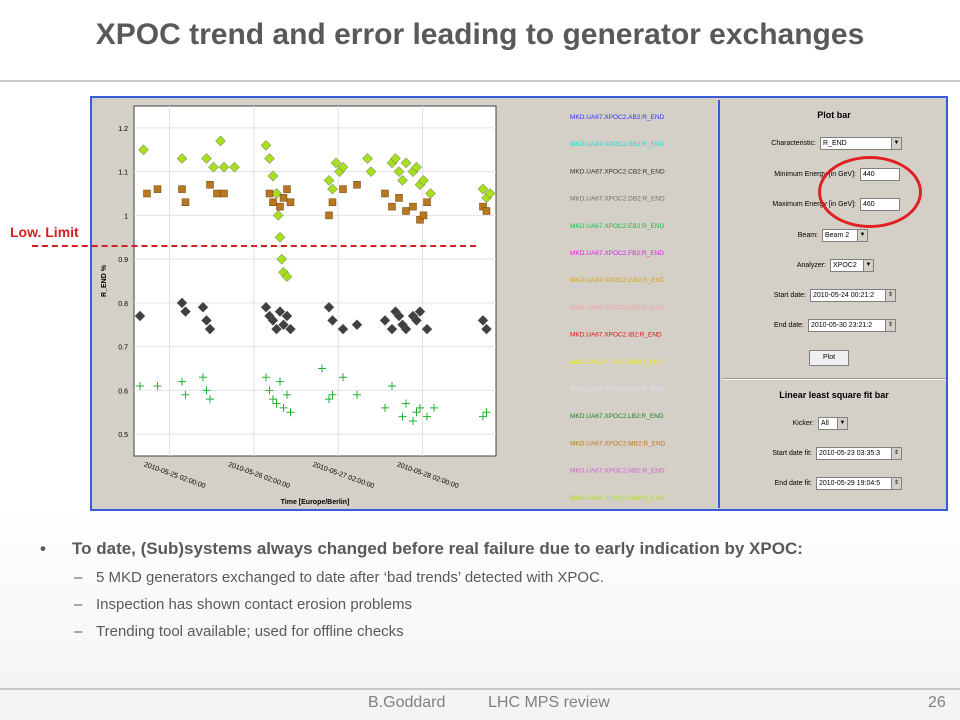 The height and width of the screenshot is (720, 960). Describe the element at coordinates (859, 483) in the screenshot. I see `end-fit-input: 2010-05-29 19:04:5 ⇕` at that location.